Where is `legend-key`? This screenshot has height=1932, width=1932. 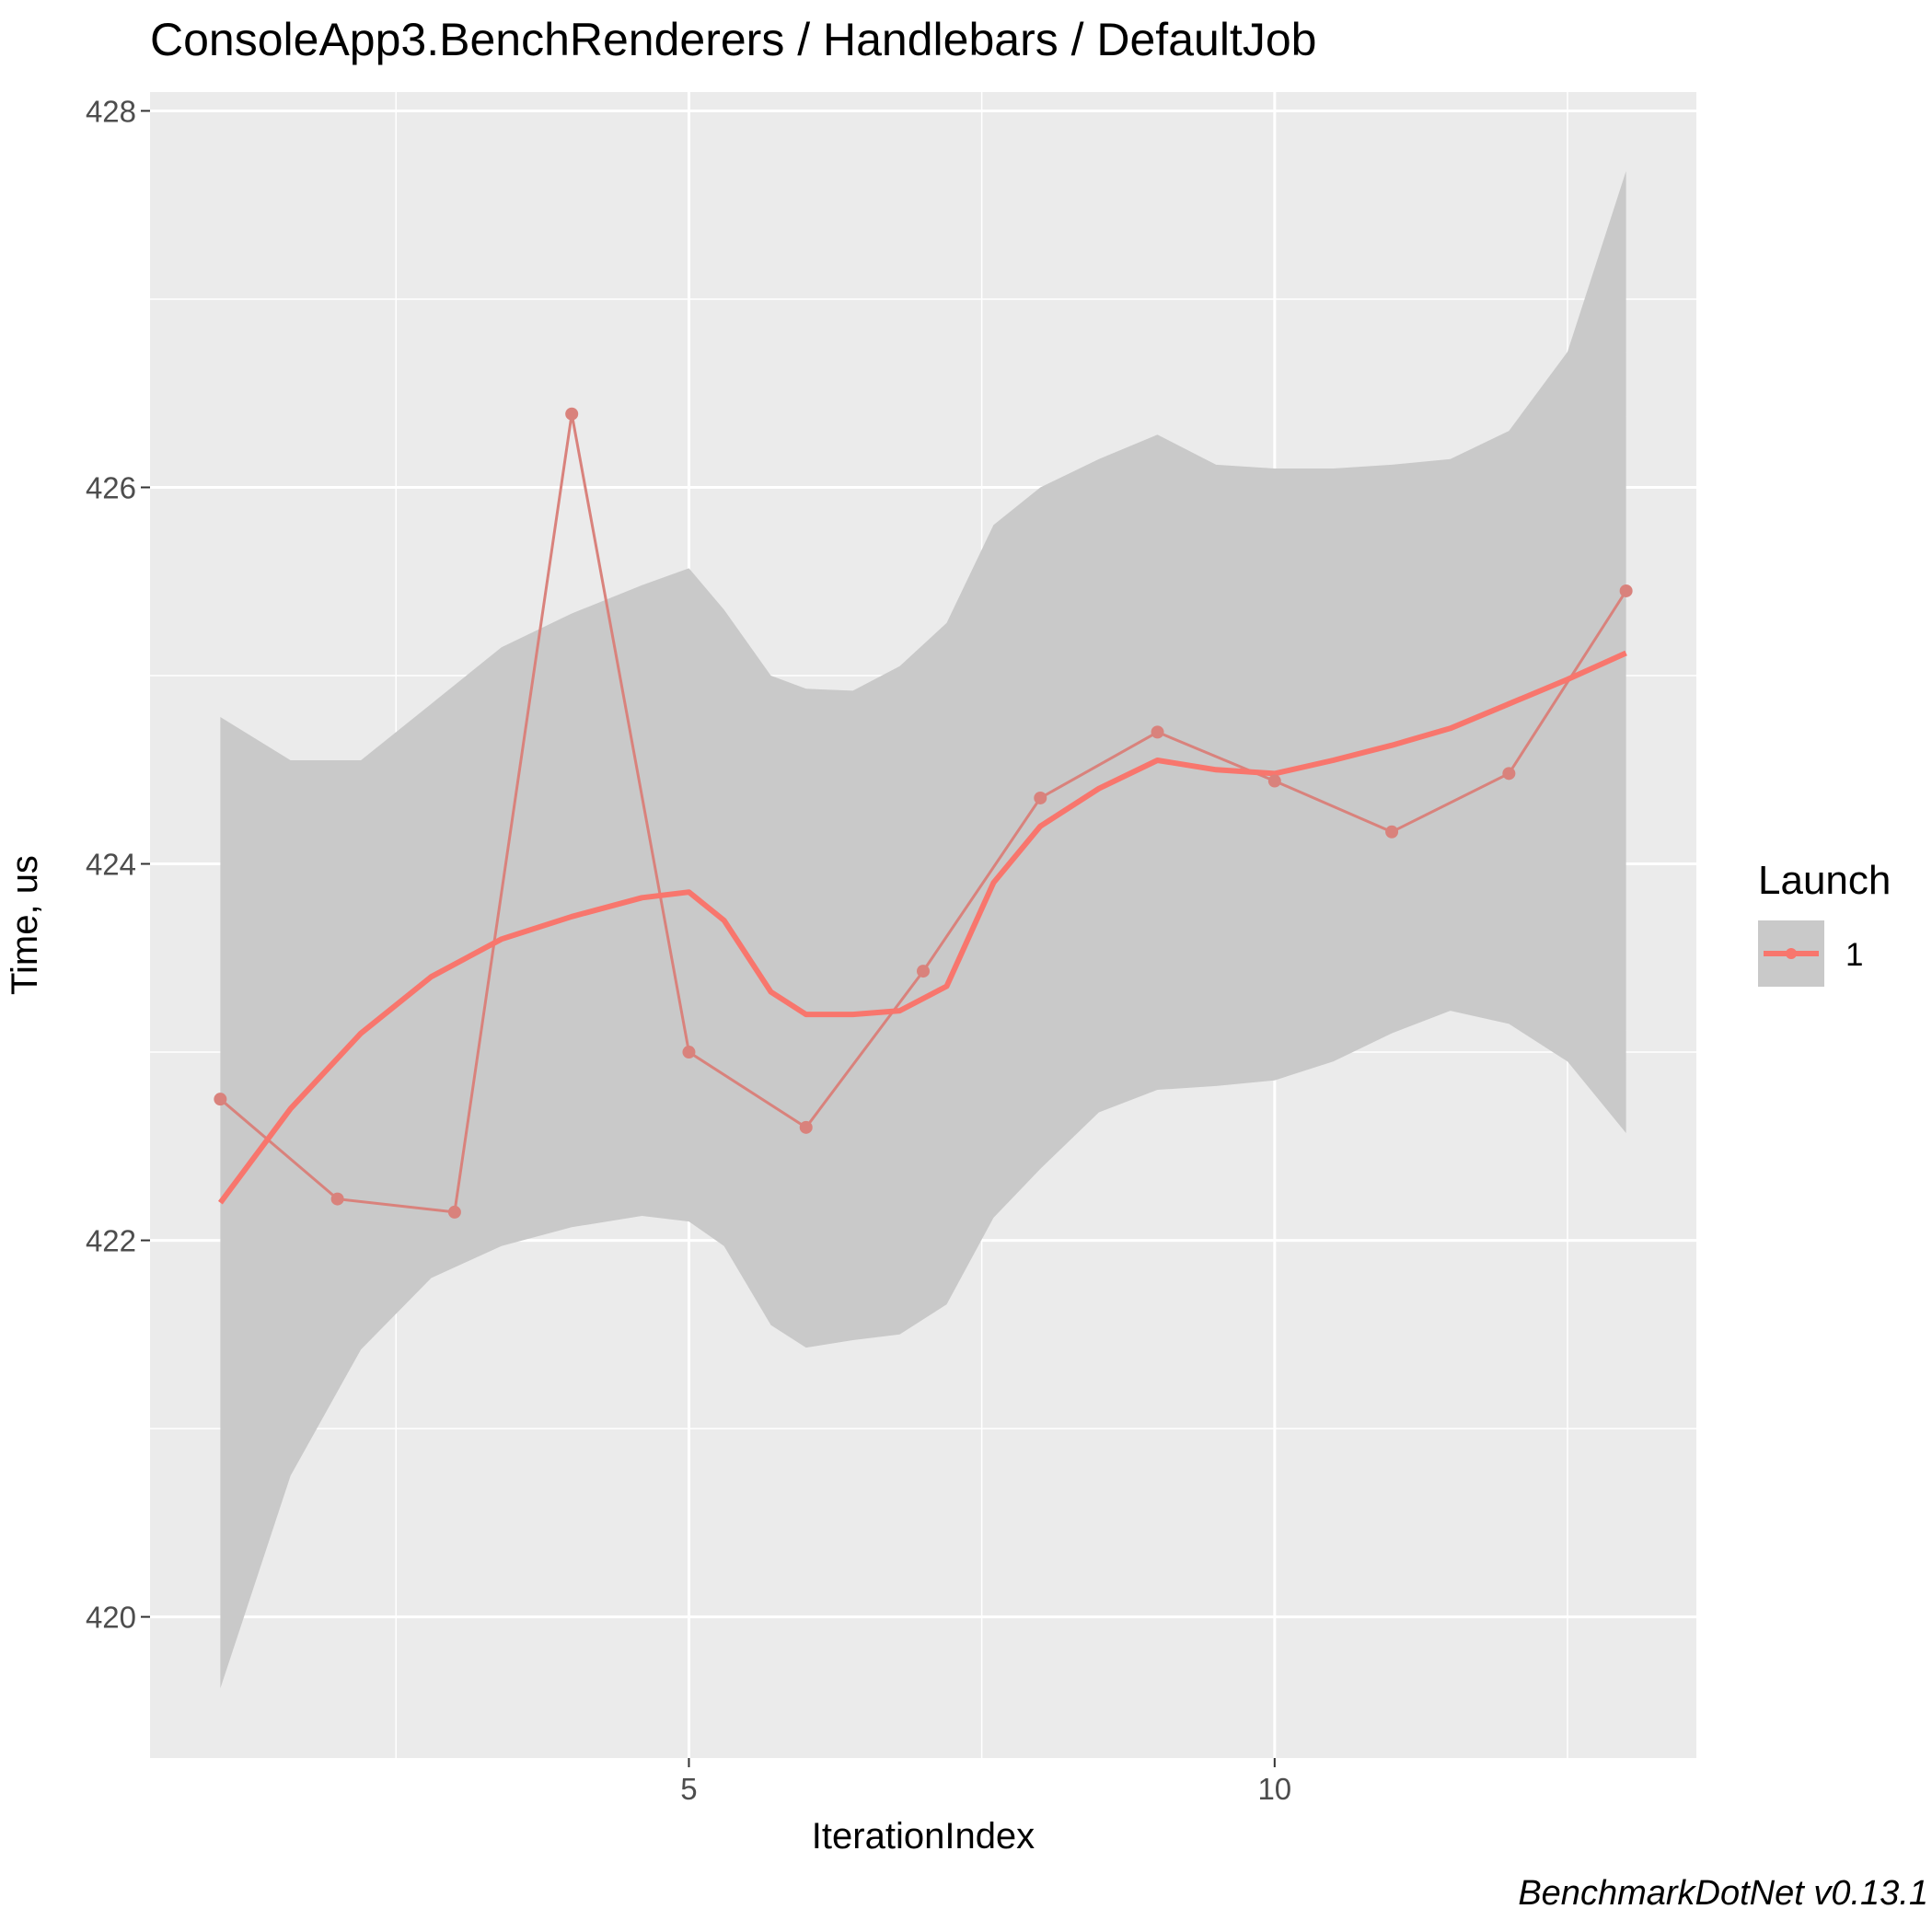
legend-key is located at coordinates (1791, 954).